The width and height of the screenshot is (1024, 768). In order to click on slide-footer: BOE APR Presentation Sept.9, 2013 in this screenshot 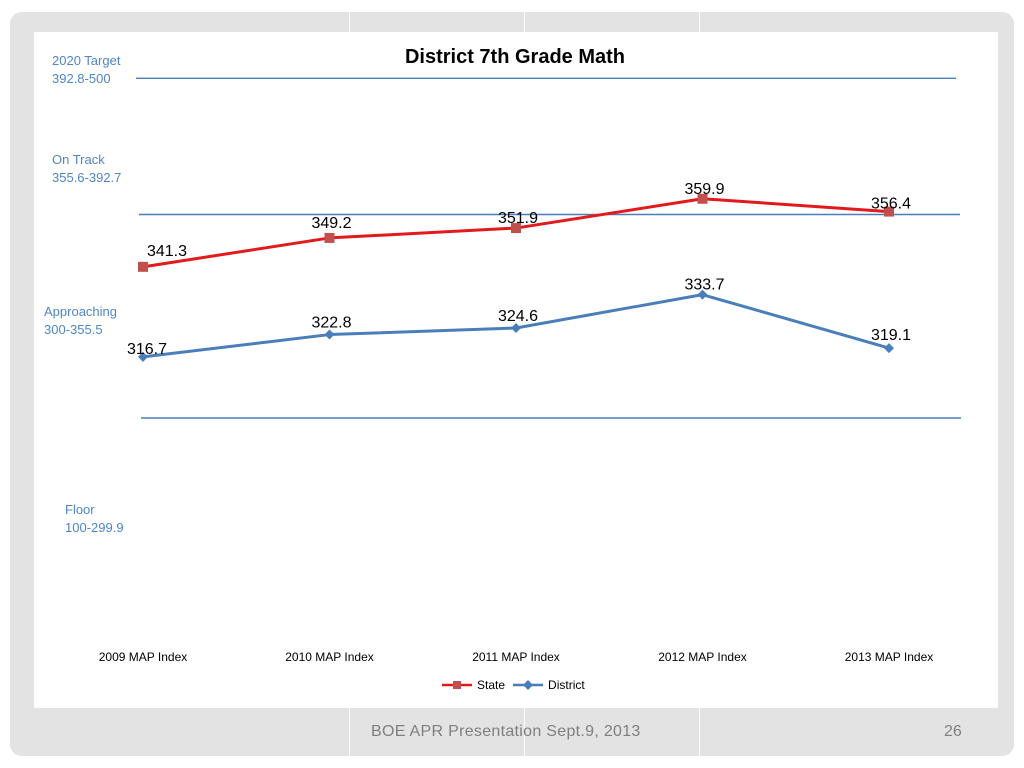, I will do `click(506, 731)`.